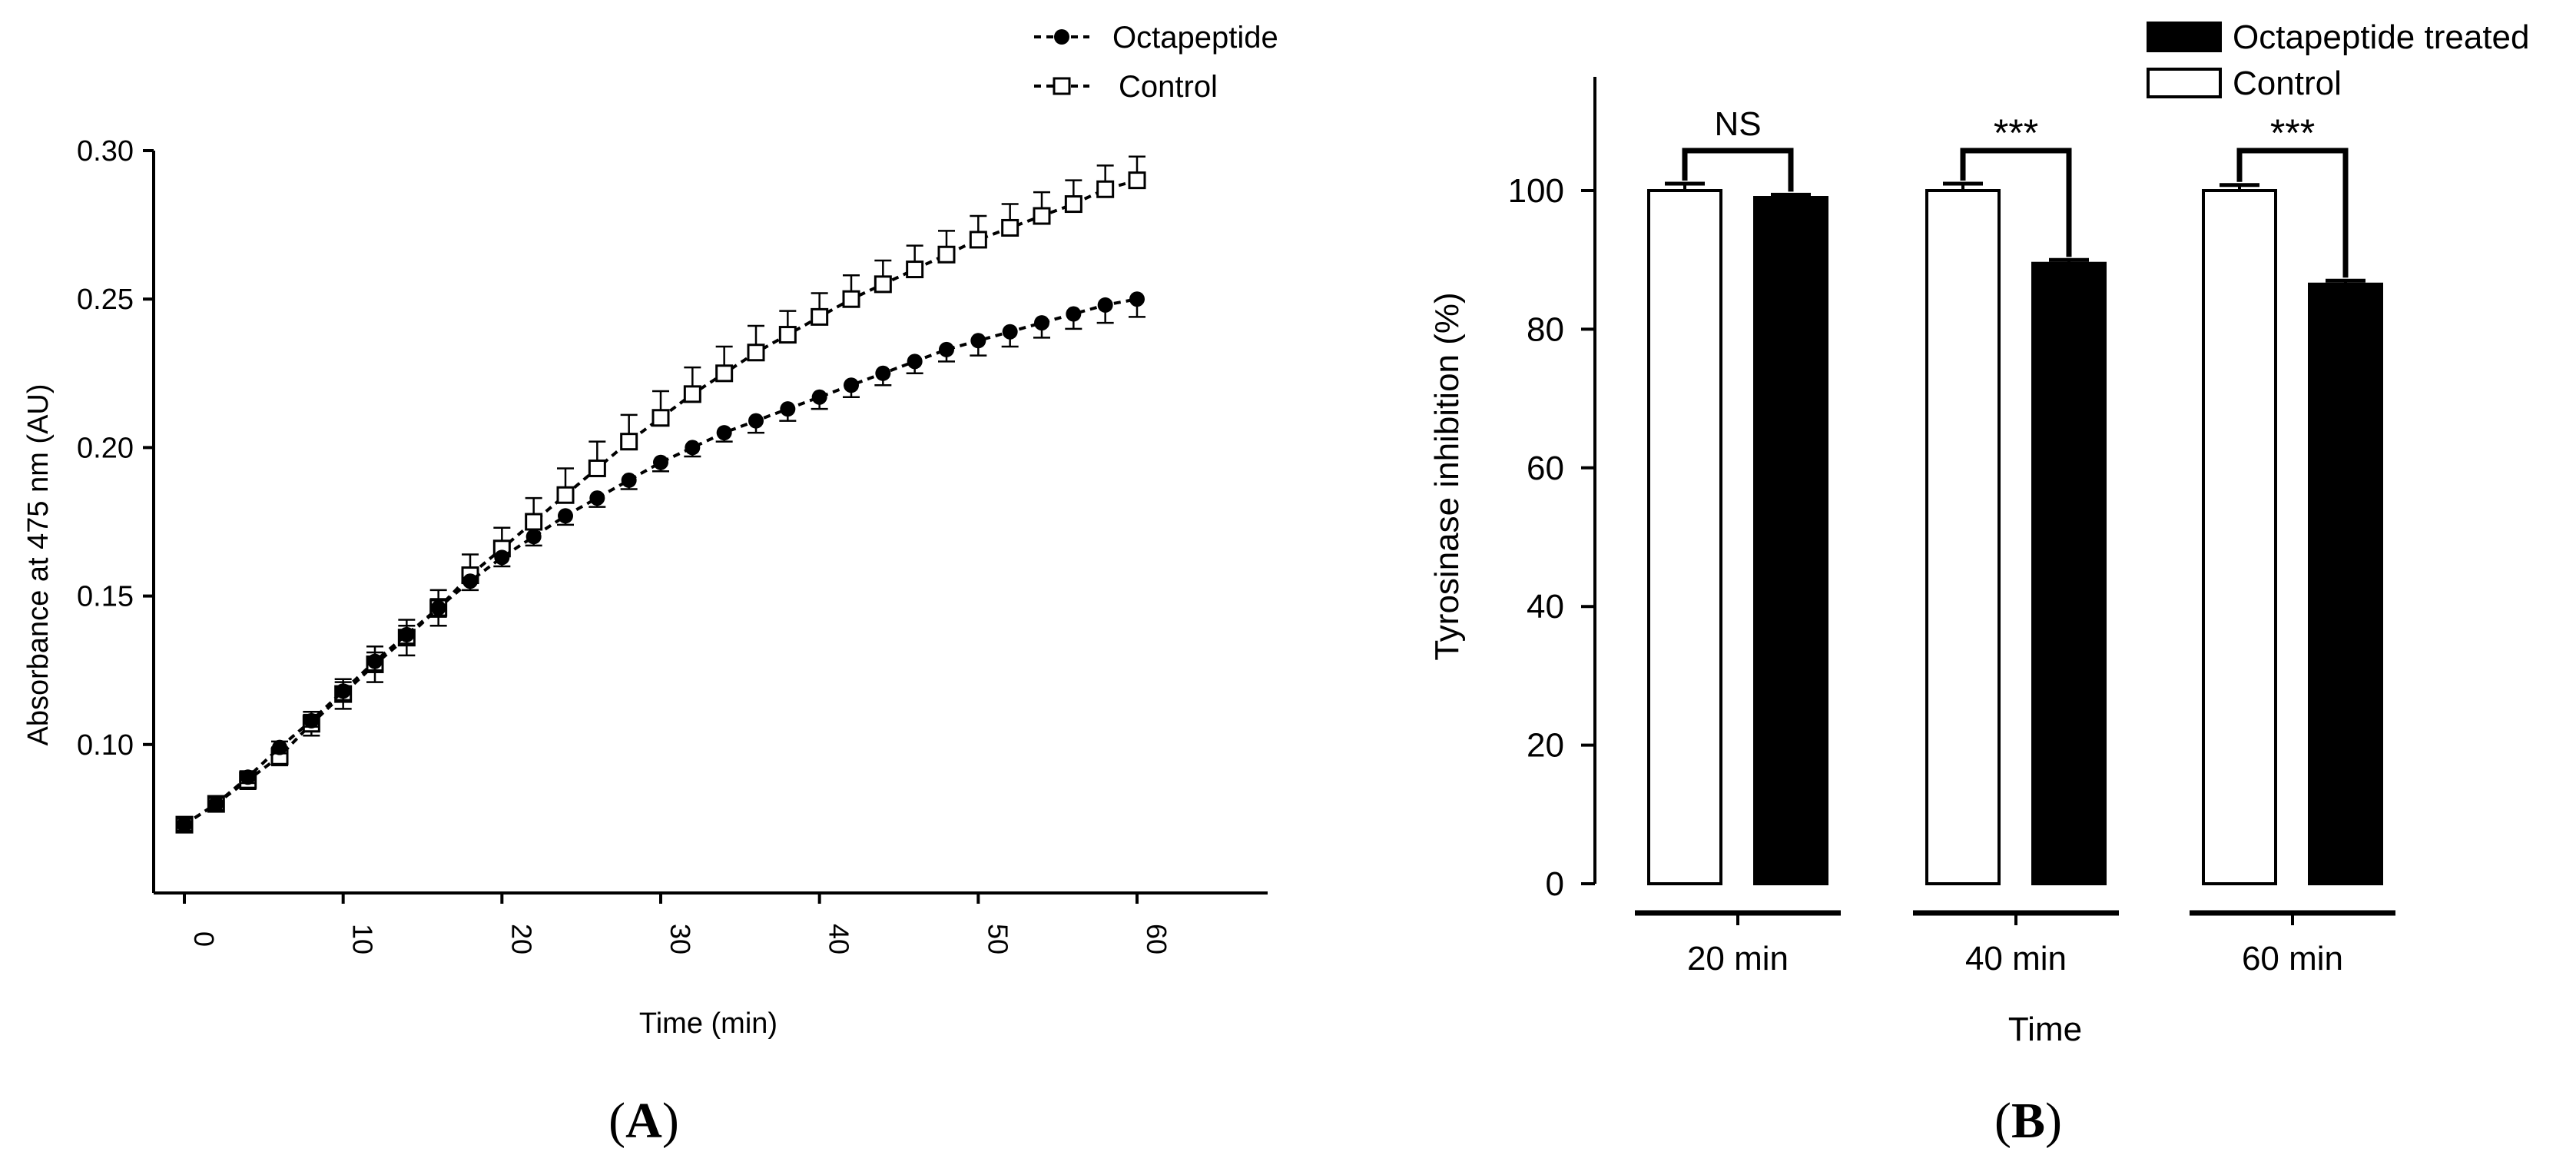  What do you see at coordinates (2287, 83) in the screenshot?
I see `panel-b-legend-label: Control` at bounding box center [2287, 83].